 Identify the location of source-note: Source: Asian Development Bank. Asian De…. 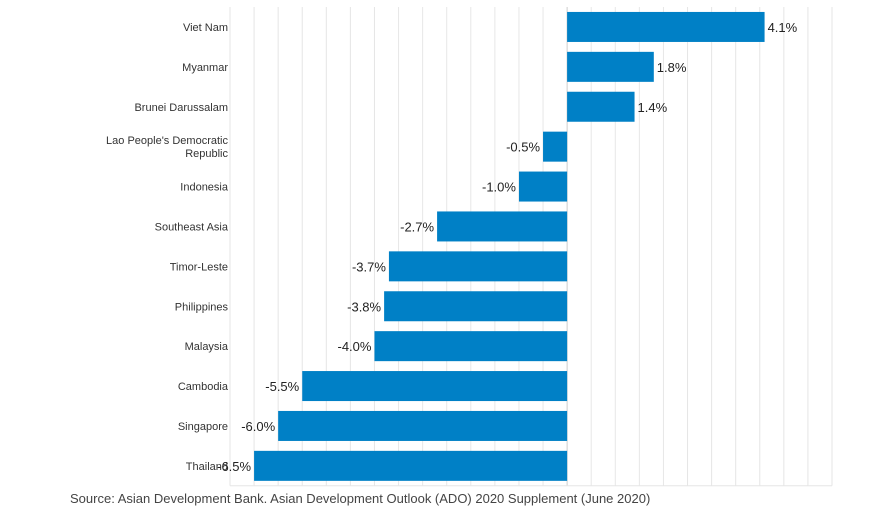
(360, 498).